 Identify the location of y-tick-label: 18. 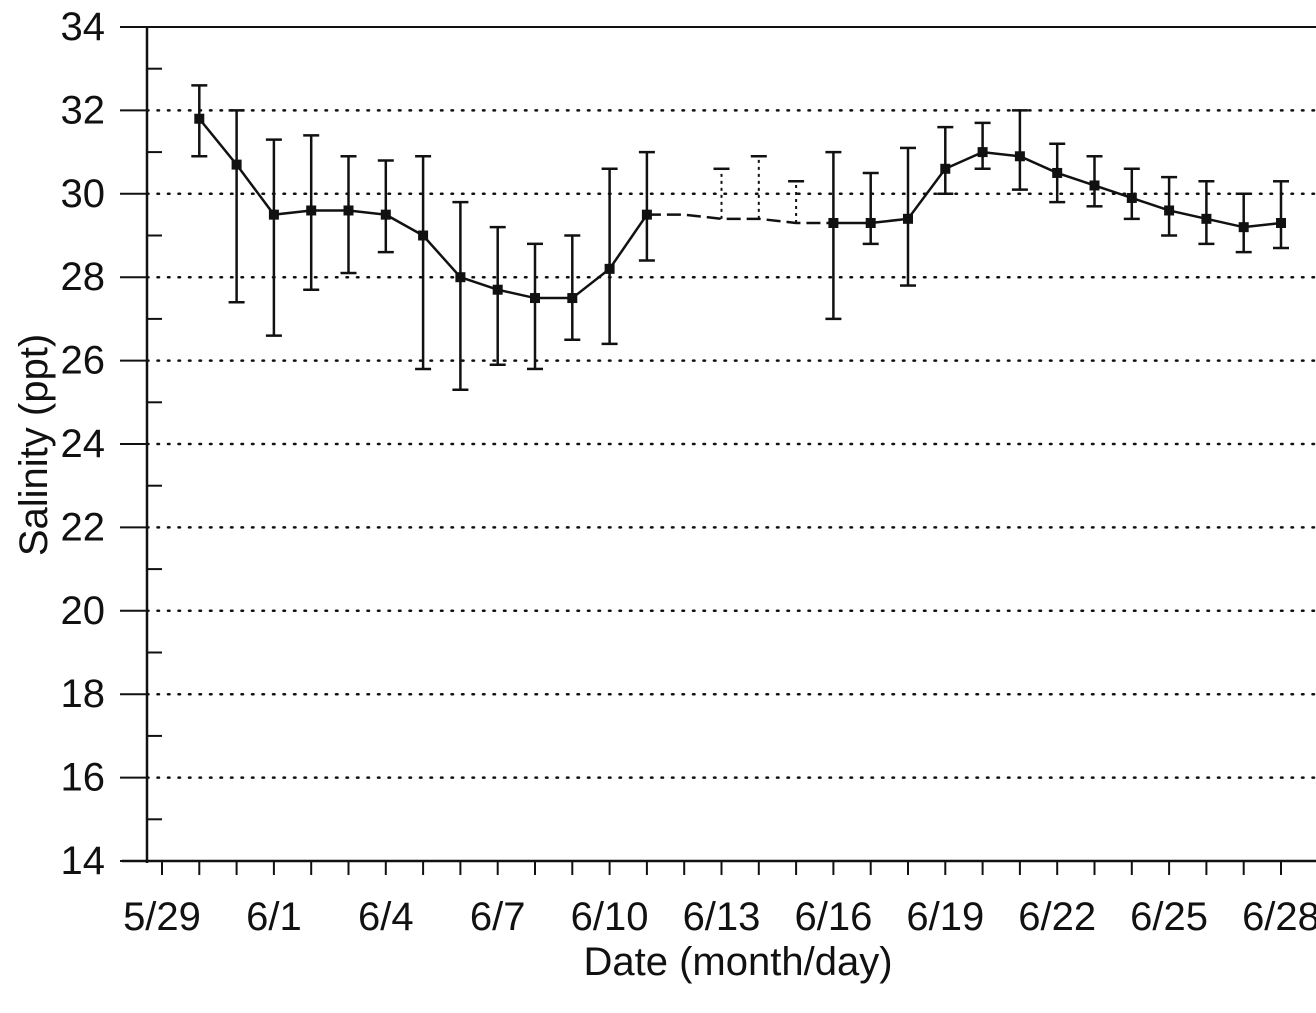
(83, 694).